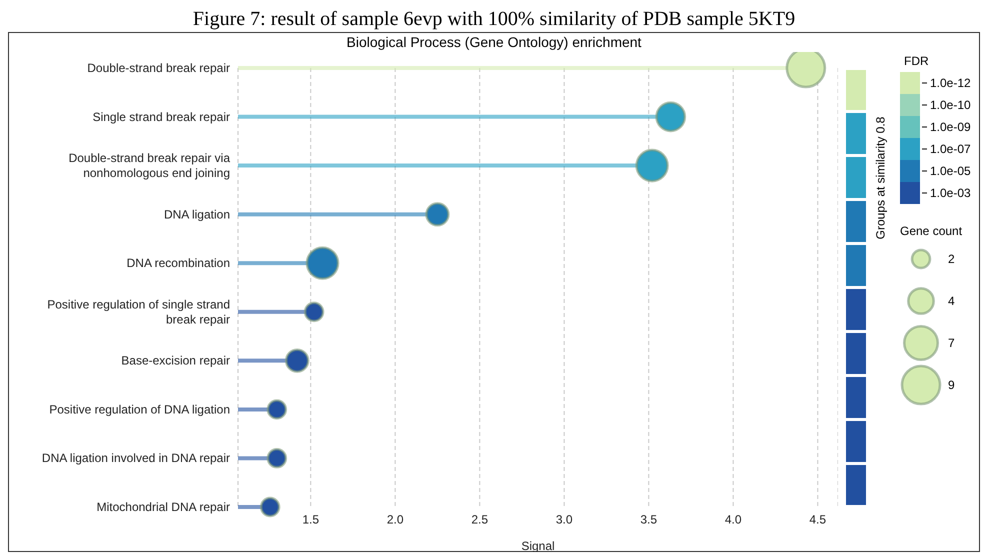 This screenshot has height=560, width=988. What do you see at coordinates (817, 519) in the screenshot?
I see `x-tick-label: 4.5` at bounding box center [817, 519].